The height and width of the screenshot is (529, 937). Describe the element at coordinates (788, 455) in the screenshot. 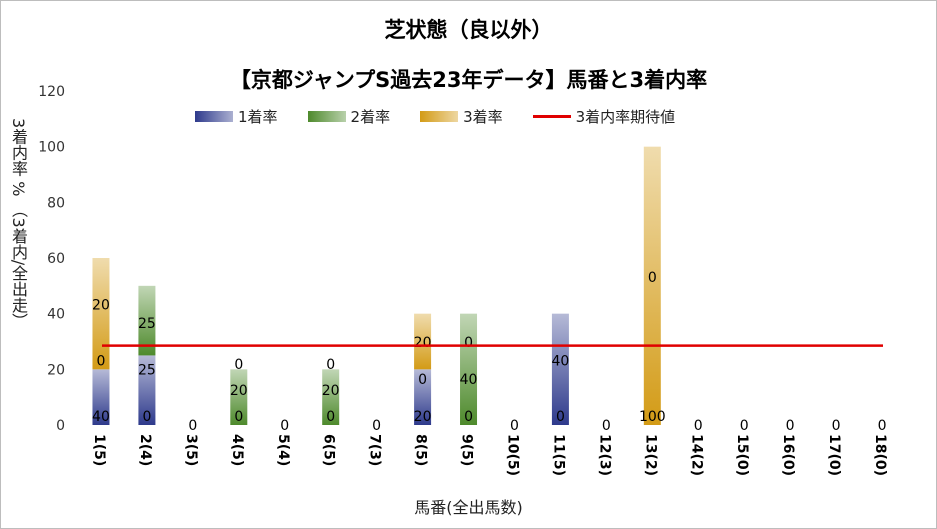

I see `x-tick-label: 16(0)` at that location.